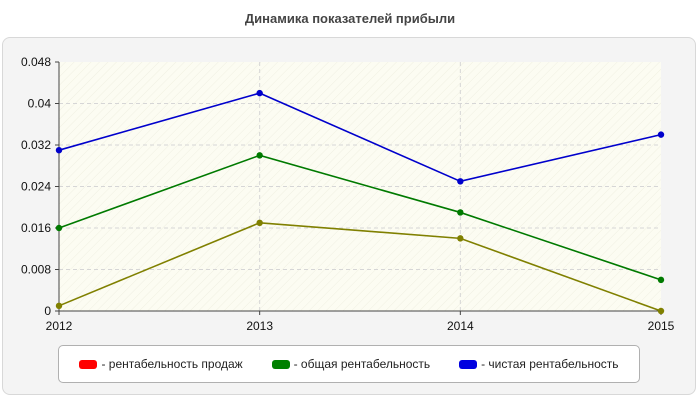  I want to click on y-tick-label: 0.032, so click(36, 145).